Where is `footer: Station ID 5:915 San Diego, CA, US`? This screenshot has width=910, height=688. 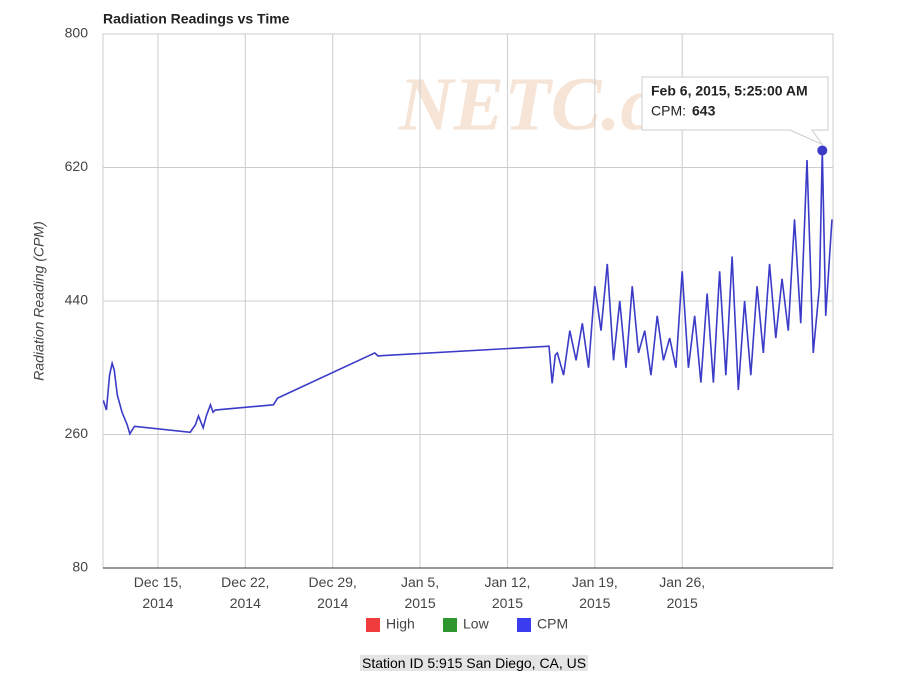 footer: Station ID 5:915 San Diego, CA, US is located at coordinates (474, 663).